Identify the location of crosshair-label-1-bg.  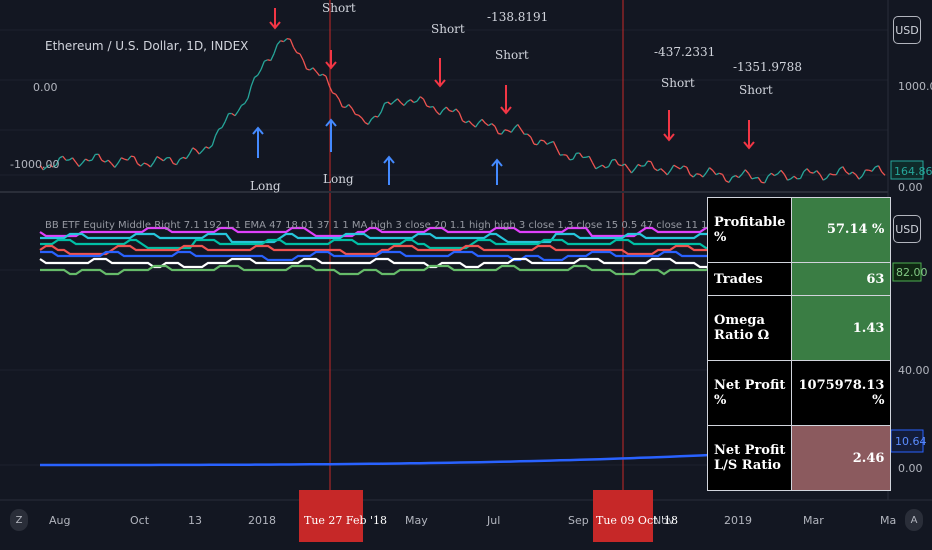
(331, 516).